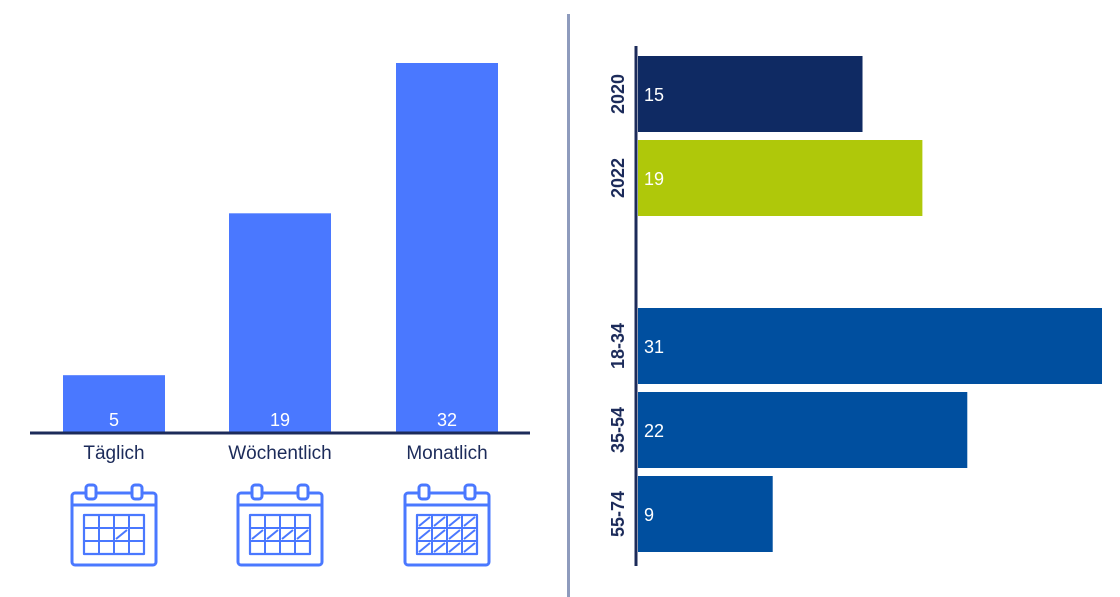  What do you see at coordinates (447, 420) in the screenshot?
I see `bar-value-monatlich: 32` at bounding box center [447, 420].